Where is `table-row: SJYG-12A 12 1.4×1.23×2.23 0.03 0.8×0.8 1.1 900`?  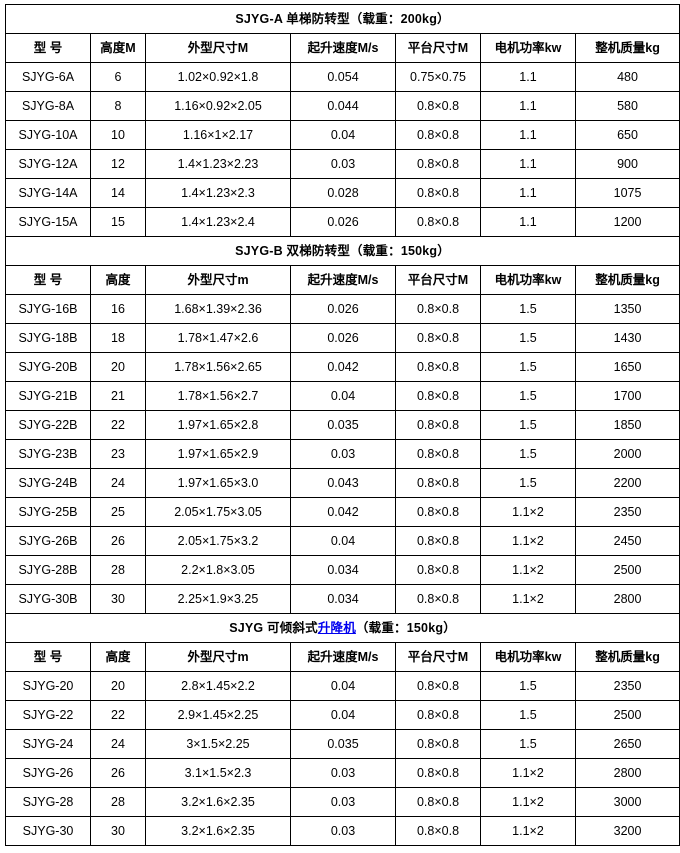
table-row: SJYG-12A 12 1.4×1.23×2.23 0.03 0.8×0.8 1.1 900 is located at coordinates (342, 164).